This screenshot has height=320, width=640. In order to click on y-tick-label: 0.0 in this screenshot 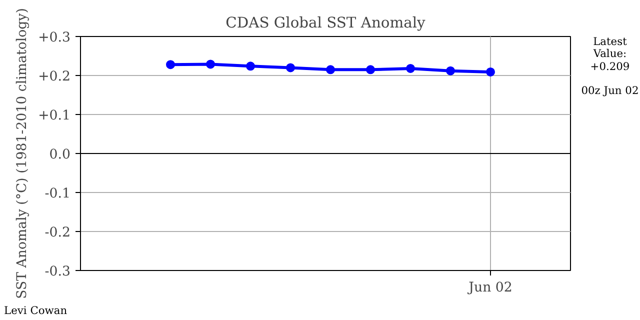, I will do `click(60, 155)`.